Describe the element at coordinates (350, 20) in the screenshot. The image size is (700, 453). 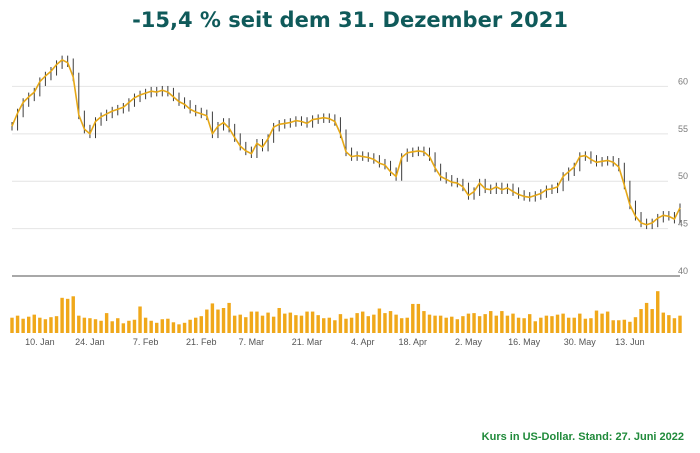
I see `chart-title: -15,4 % seit dem 31. Dezember 2021` at that location.